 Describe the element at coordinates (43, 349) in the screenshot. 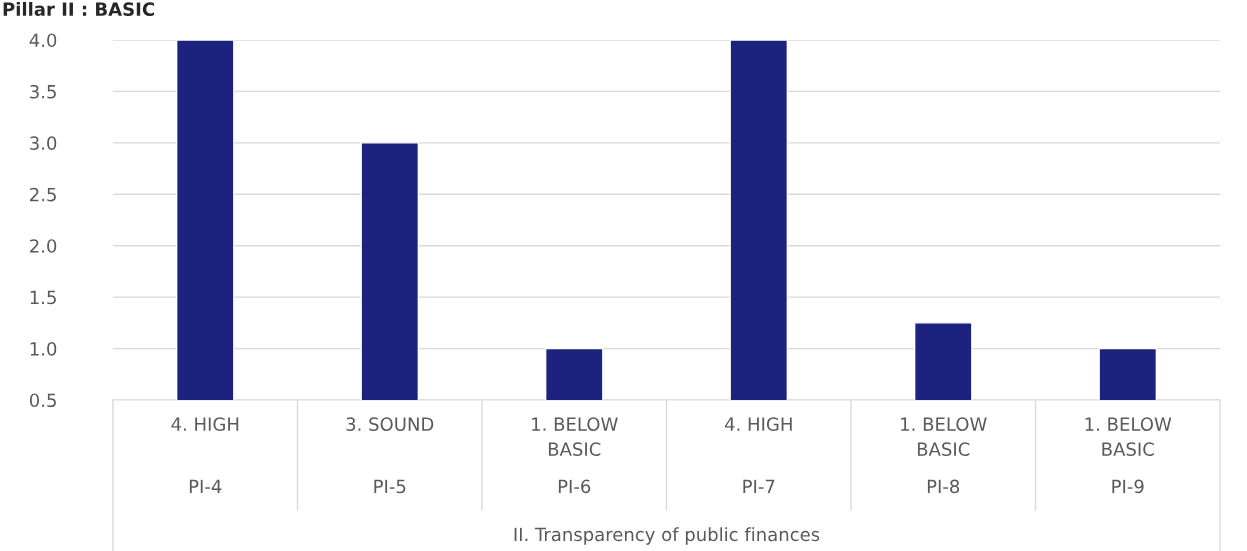

I see `y-tick-label: 1.0` at that location.